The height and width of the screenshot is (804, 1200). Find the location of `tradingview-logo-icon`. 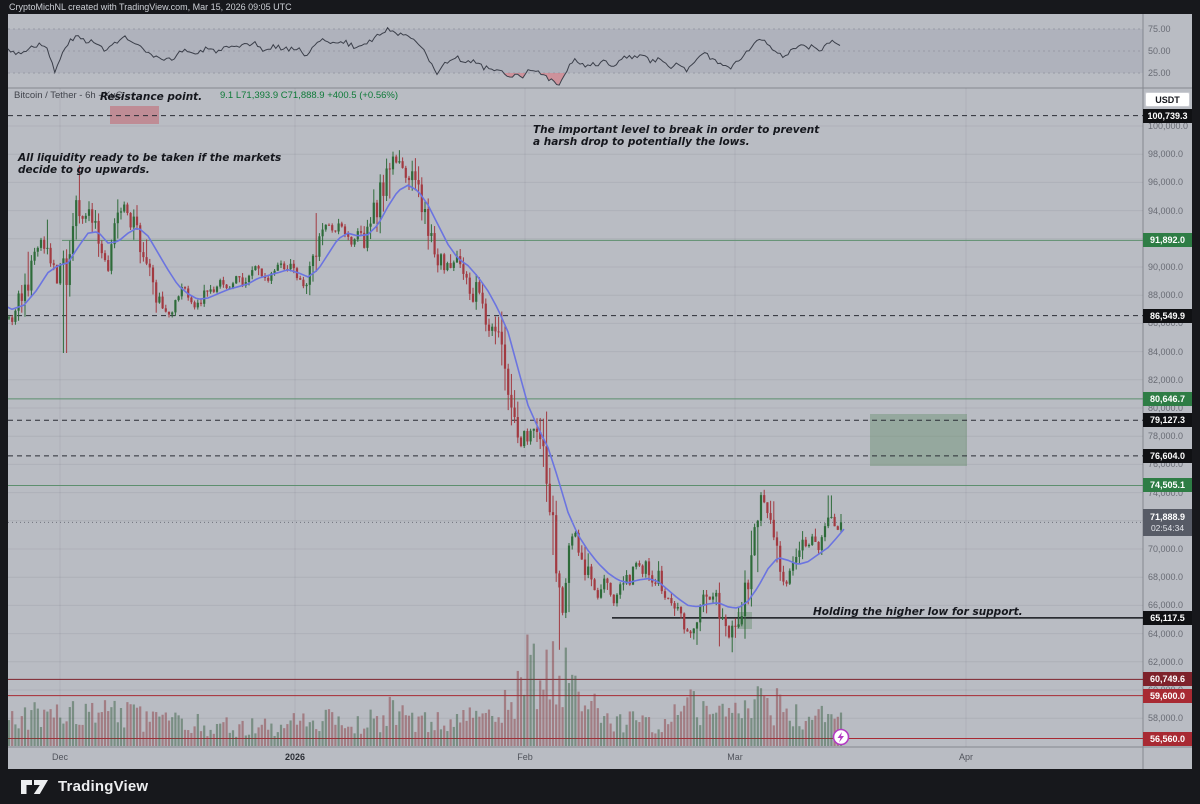

tradingview-logo-icon is located at coordinates (35, 787).